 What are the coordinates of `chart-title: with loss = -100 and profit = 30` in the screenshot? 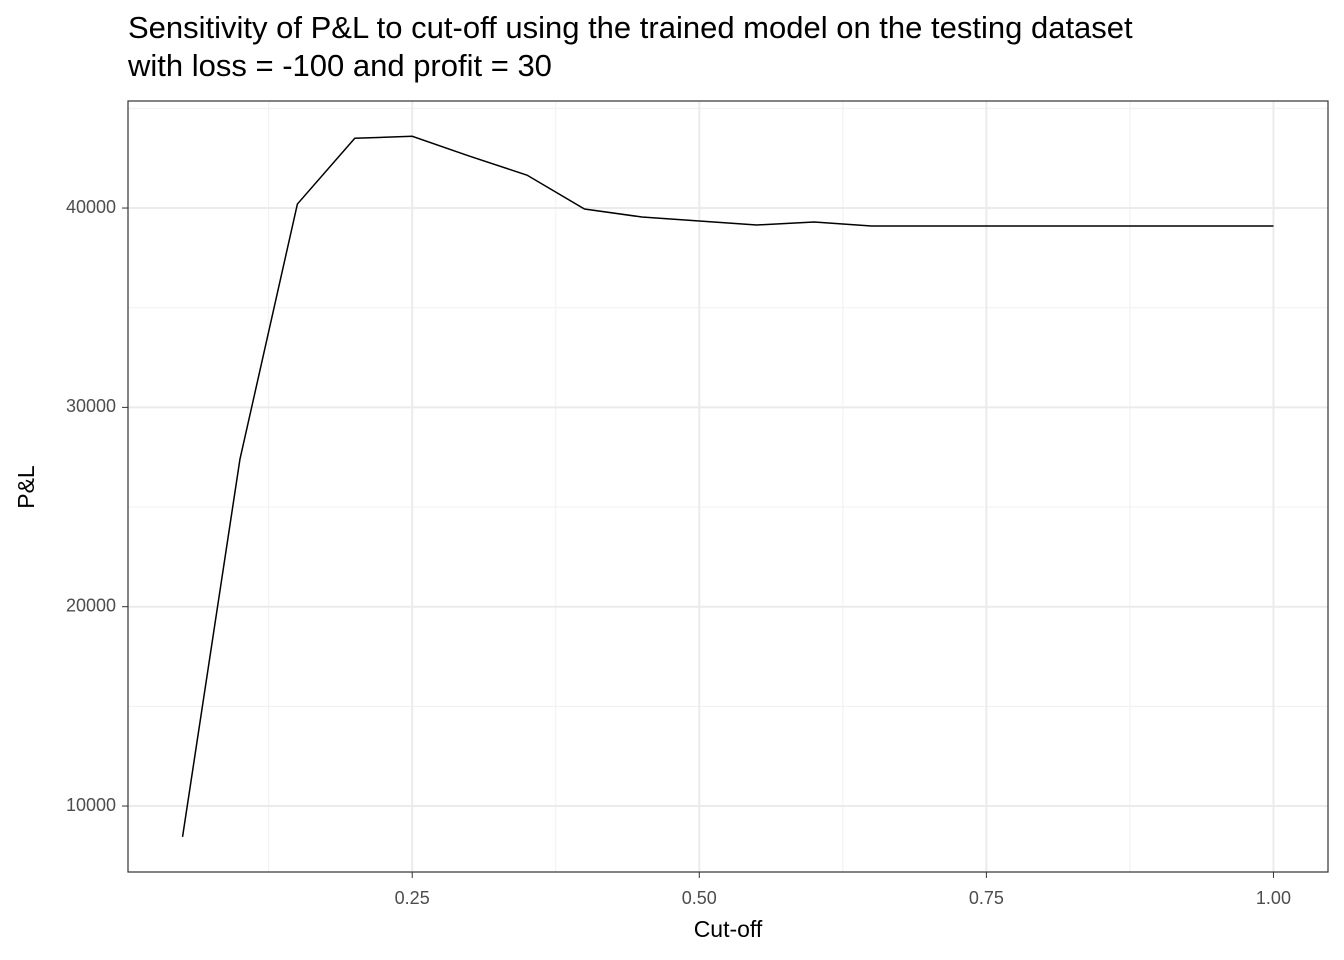 It's located at (339, 65).